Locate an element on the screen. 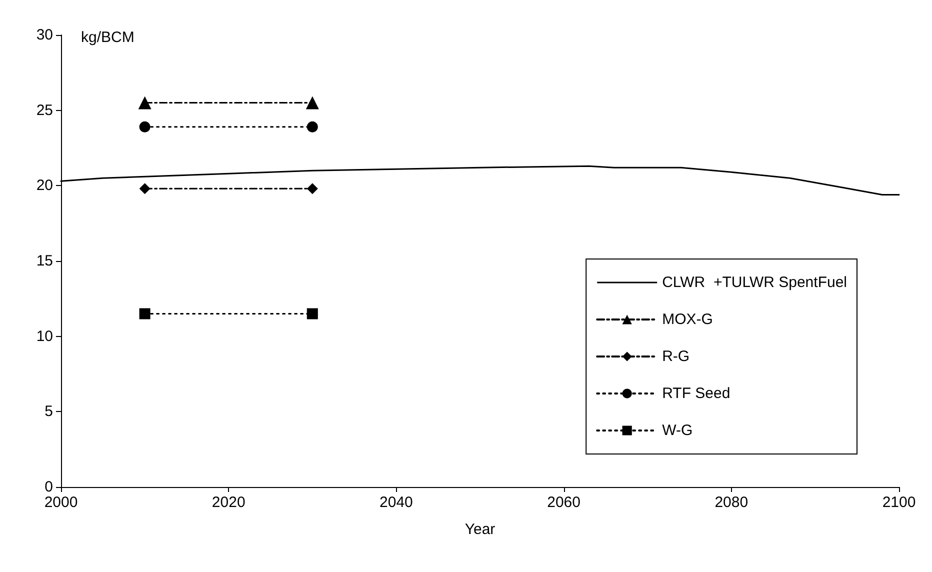 Image resolution: width=932 pixels, height=572 pixels. y-tick-label: 25 is located at coordinates (44, 110).